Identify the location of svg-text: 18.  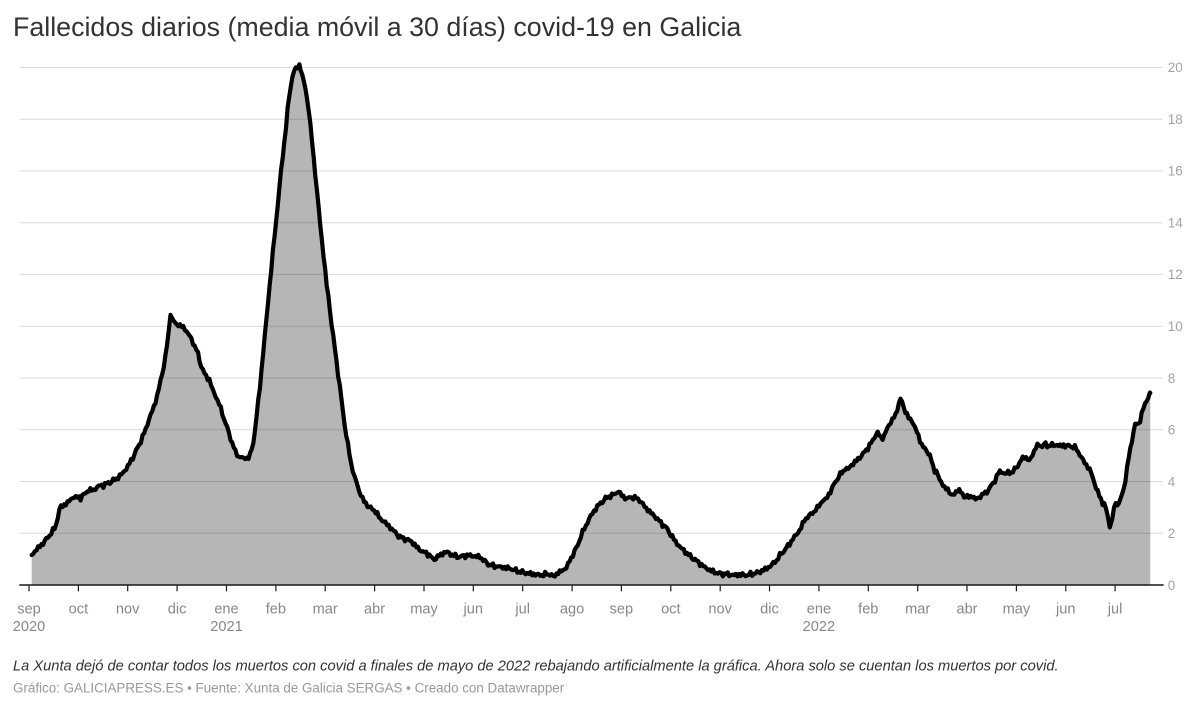
(1175, 119).